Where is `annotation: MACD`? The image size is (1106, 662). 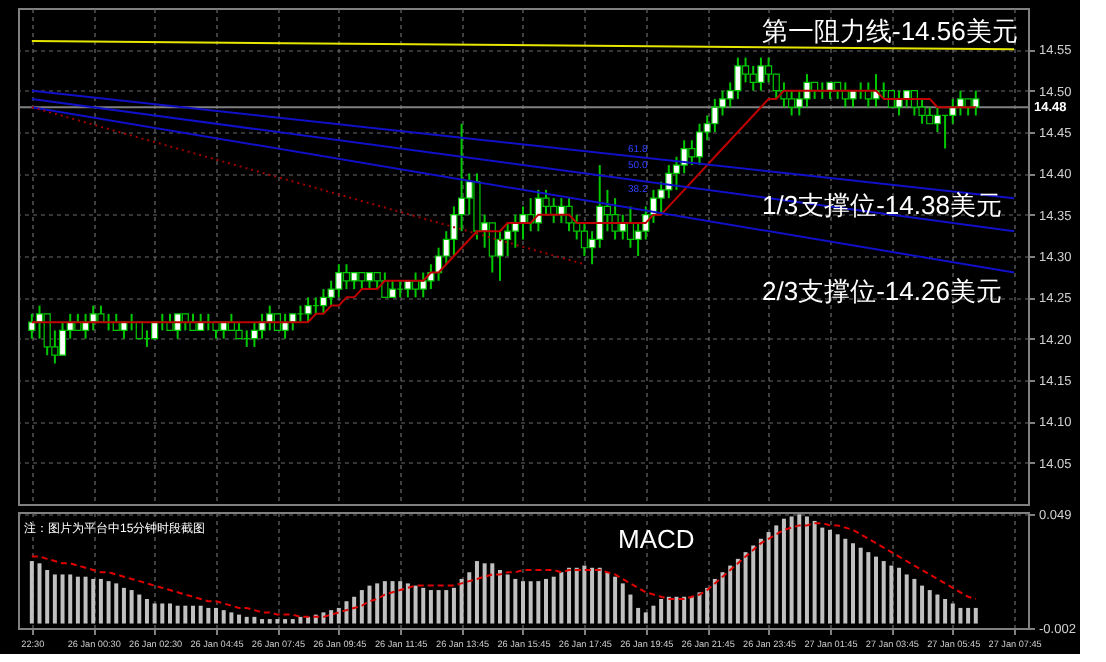
annotation: MACD is located at coordinates (656, 539).